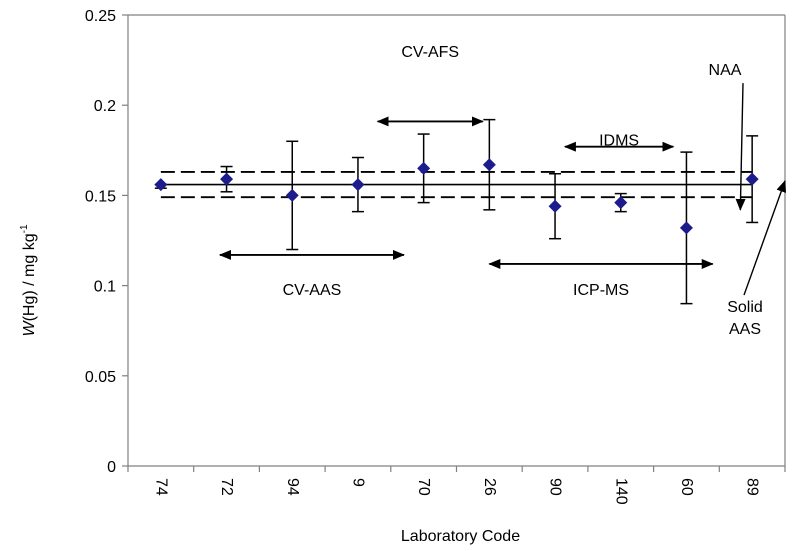 The height and width of the screenshot is (551, 800). Describe the element at coordinates (357, 482) in the screenshot. I see `x-tick-label: 9` at that location.